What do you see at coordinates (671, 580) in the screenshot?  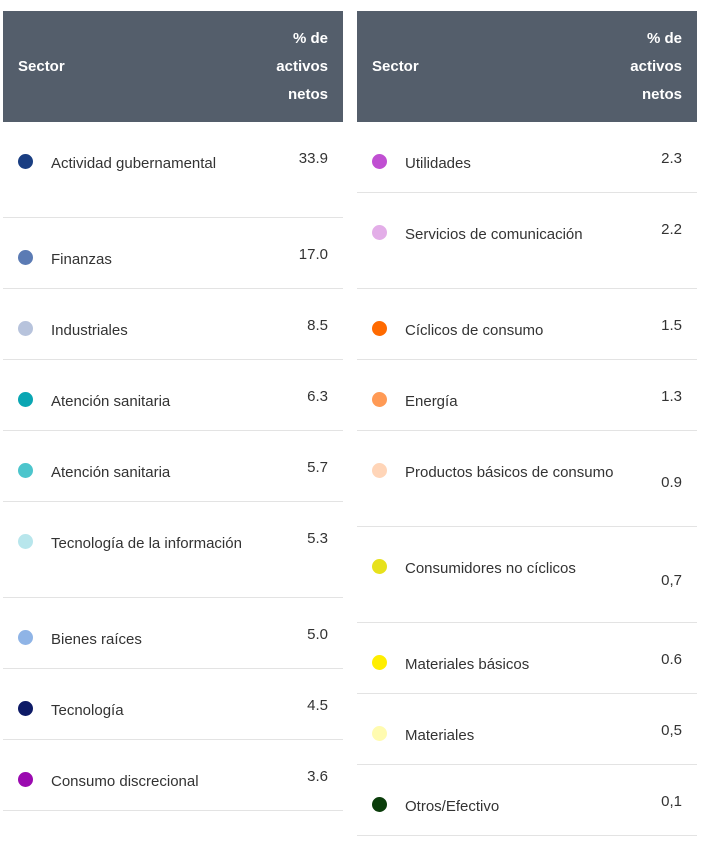 I see `value-cell: 0,7` at bounding box center [671, 580].